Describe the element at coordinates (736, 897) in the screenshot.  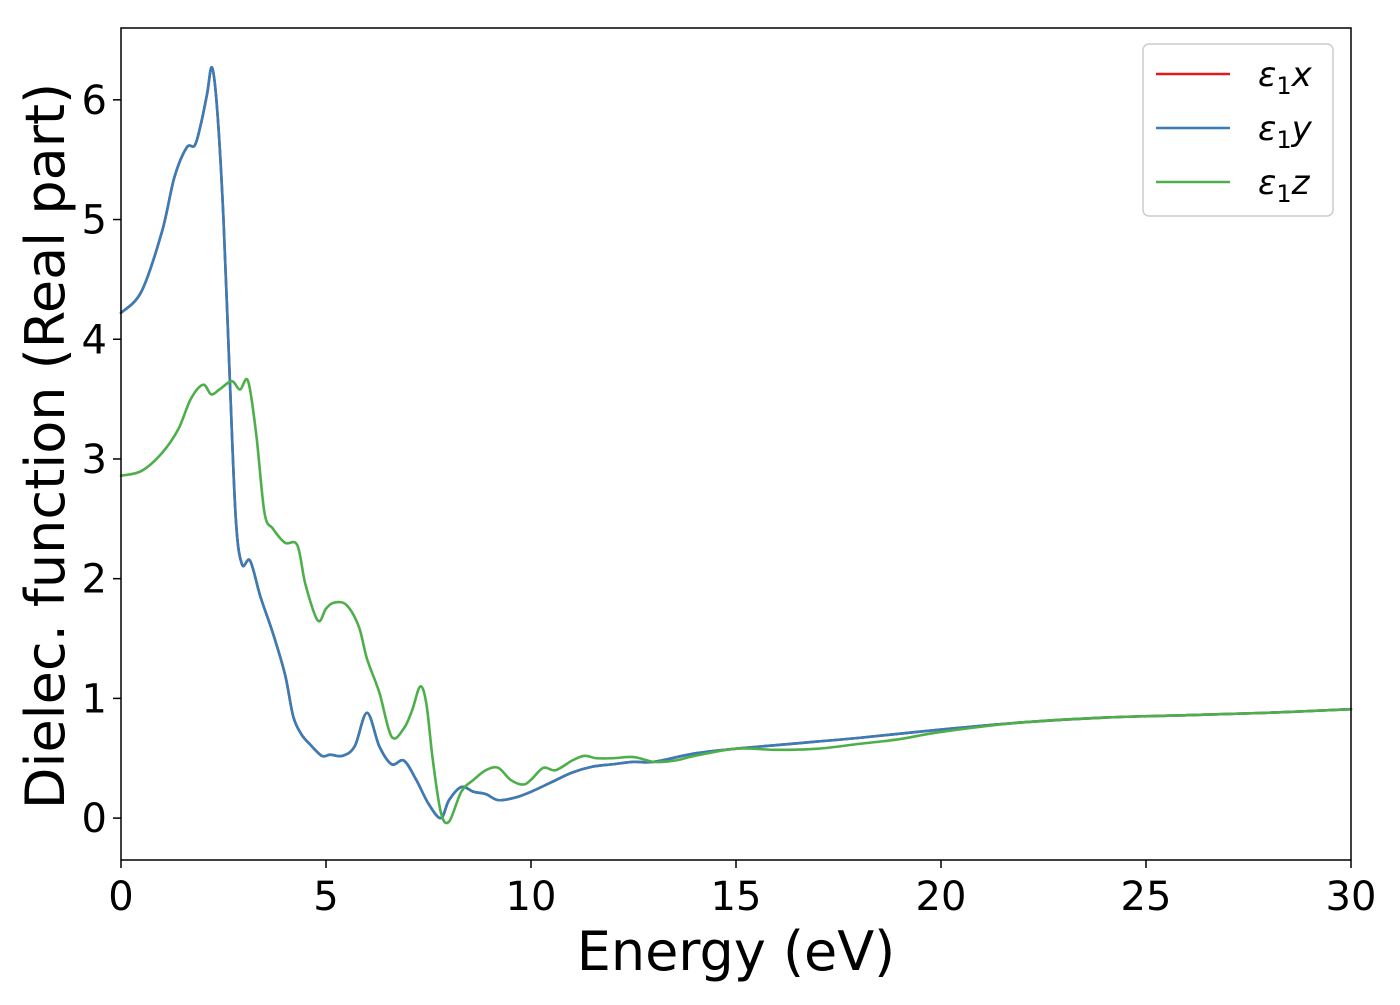
I see `x-tick-label: 15` at that location.